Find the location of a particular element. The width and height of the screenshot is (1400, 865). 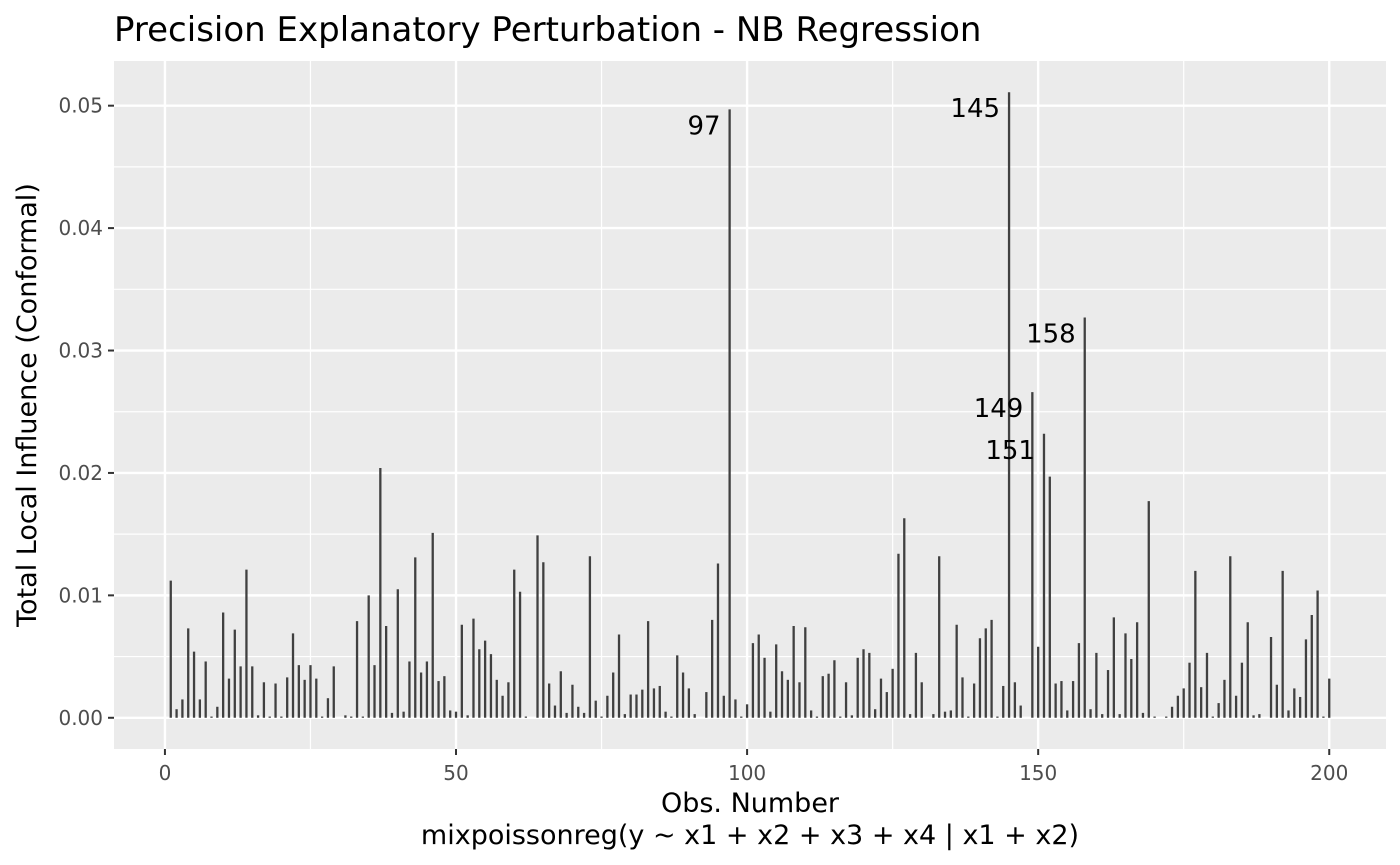

x-tick-label: 200 is located at coordinates (1329, 773).